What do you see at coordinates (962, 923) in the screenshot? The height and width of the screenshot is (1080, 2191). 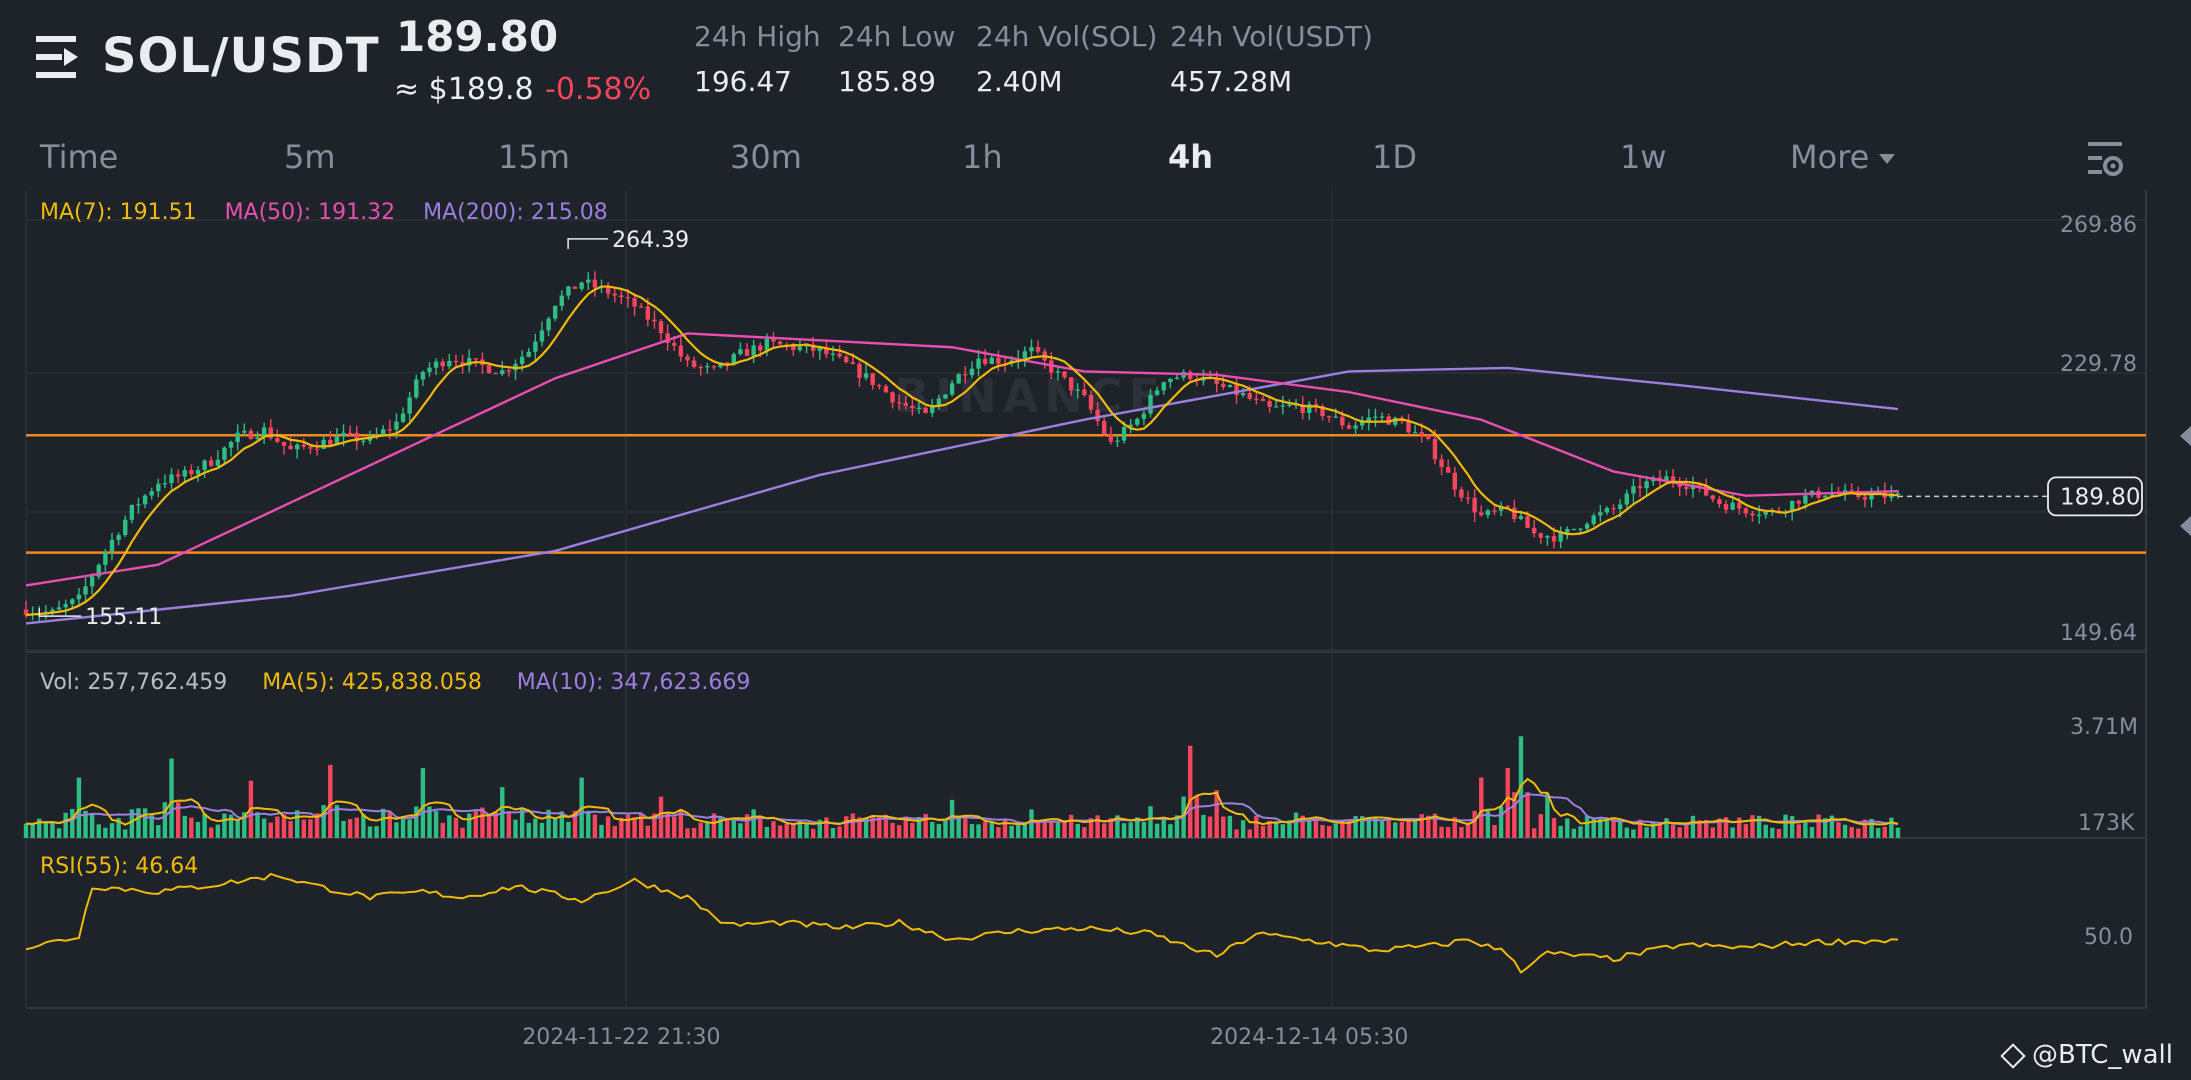 I see `rsi-line` at bounding box center [962, 923].